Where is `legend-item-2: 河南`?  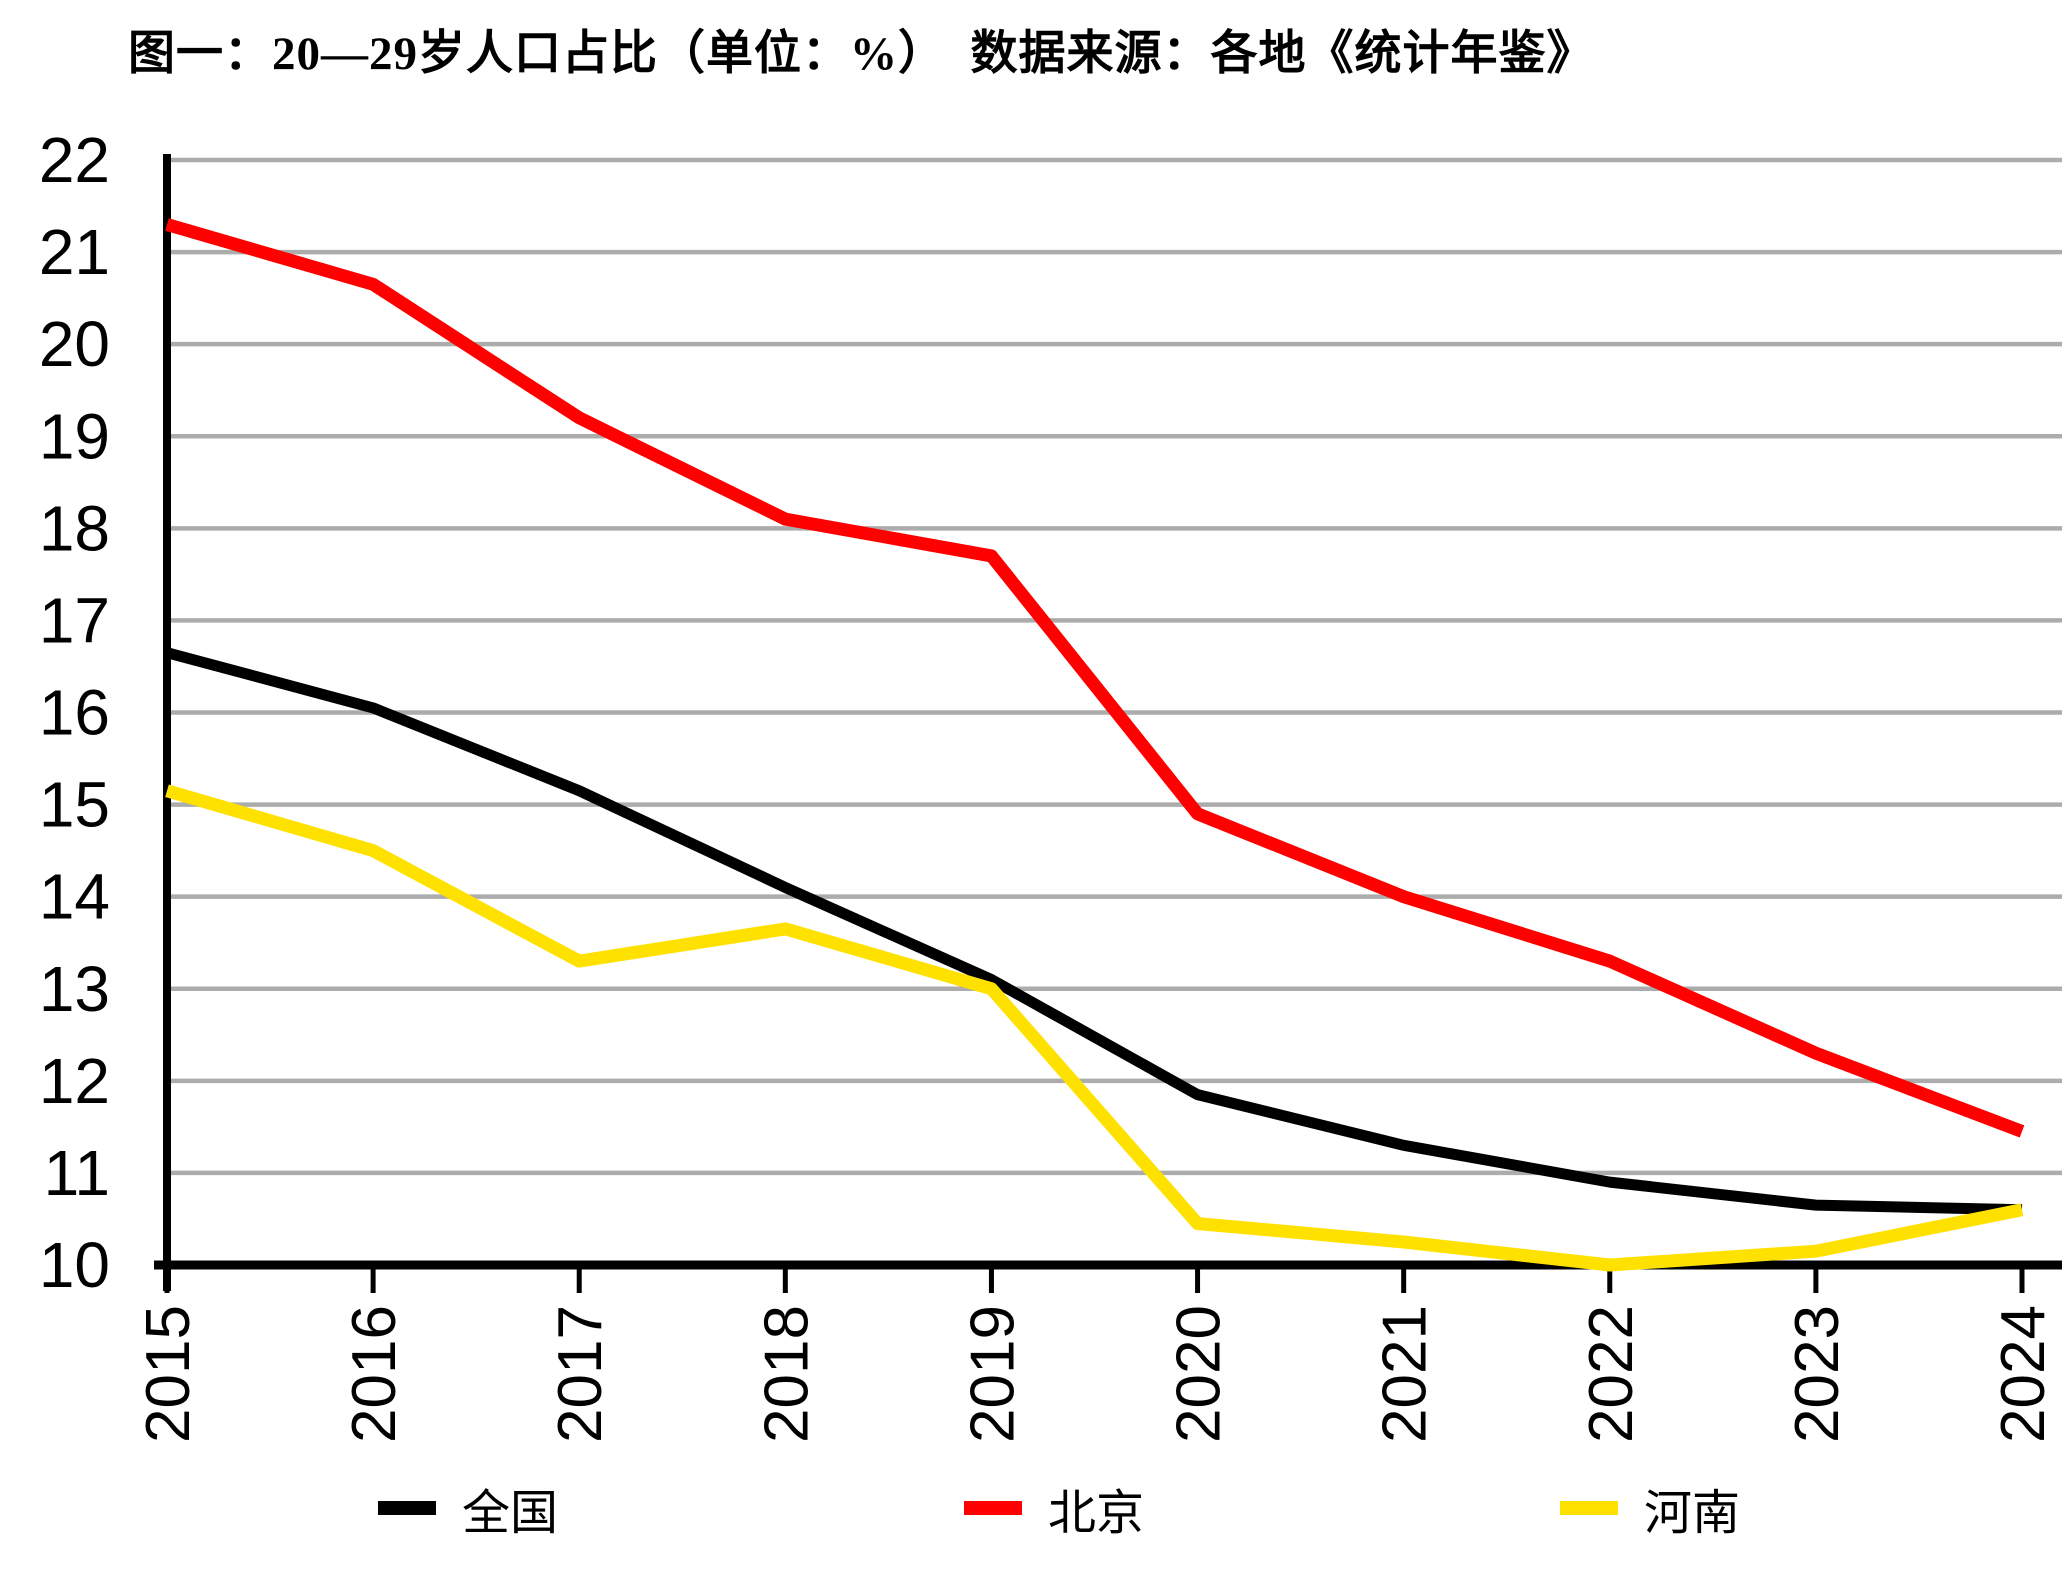 legend-item-2: 河南 is located at coordinates (1650, 1508).